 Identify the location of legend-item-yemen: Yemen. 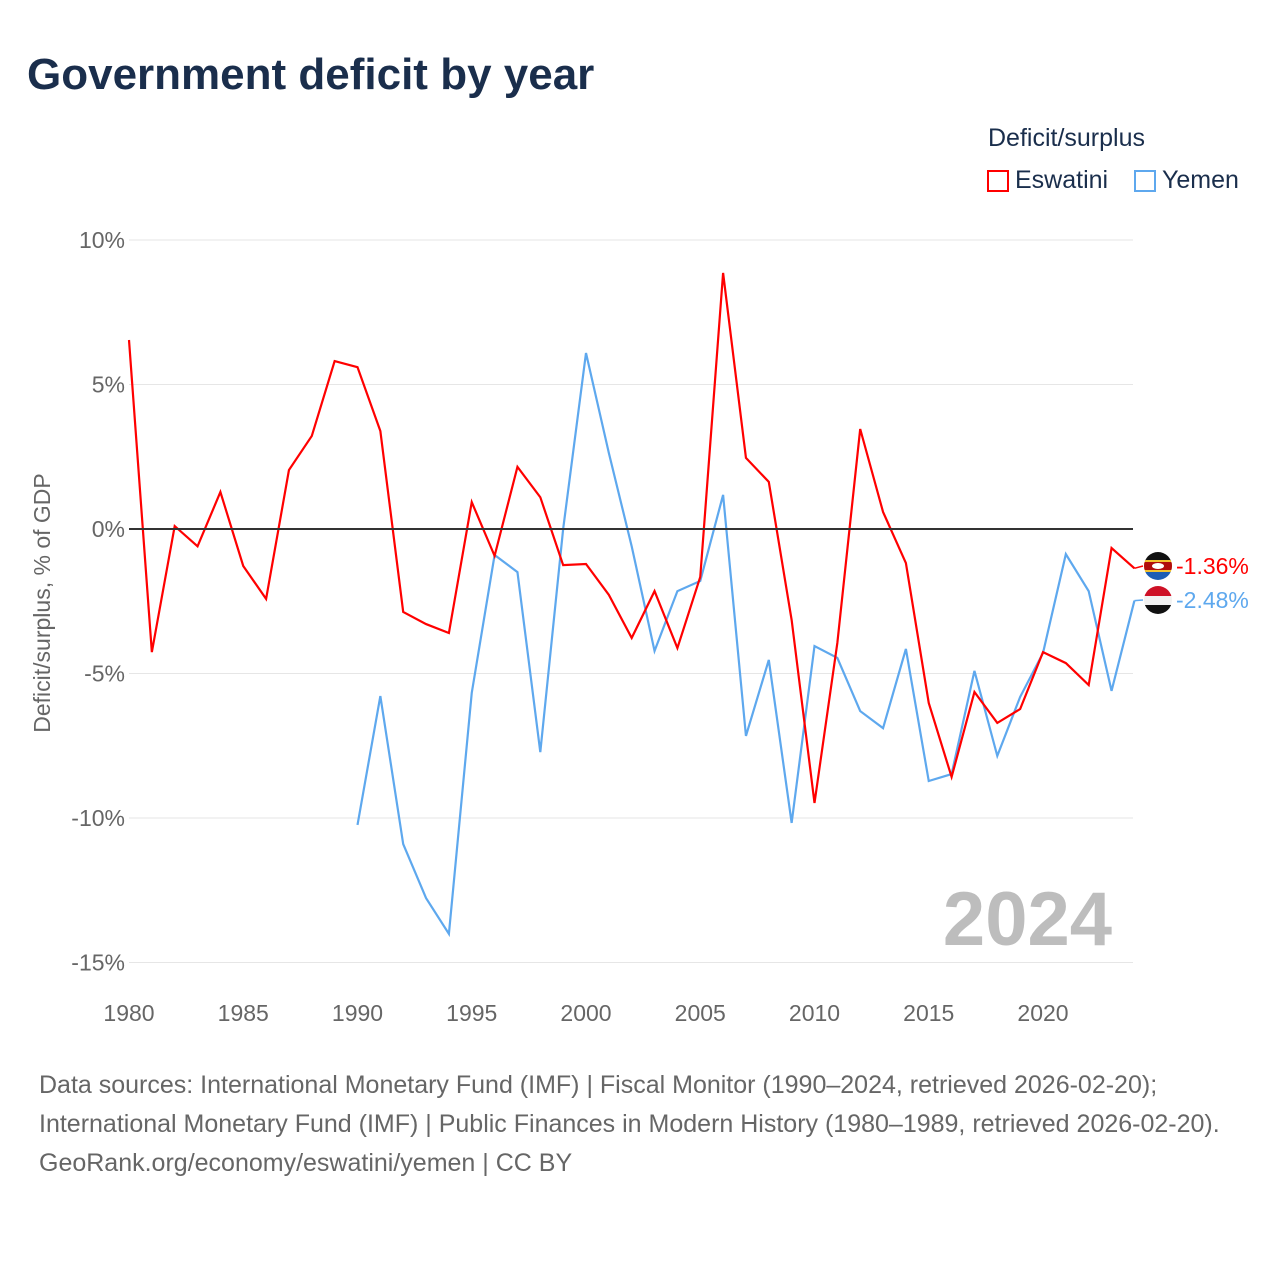
(1186, 180).